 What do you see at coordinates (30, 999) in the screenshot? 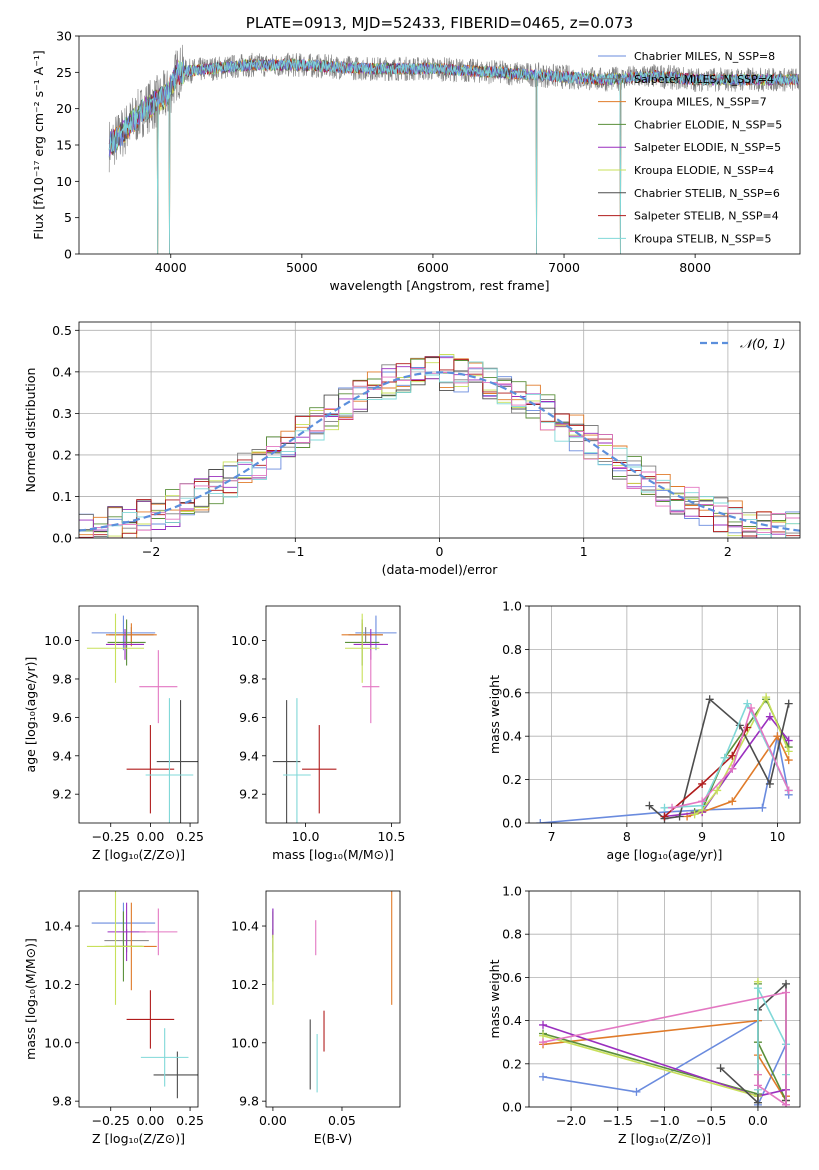
I see `y-axis-label: mass [log₁₀(M/M⊙)]` at bounding box center [30, 999].